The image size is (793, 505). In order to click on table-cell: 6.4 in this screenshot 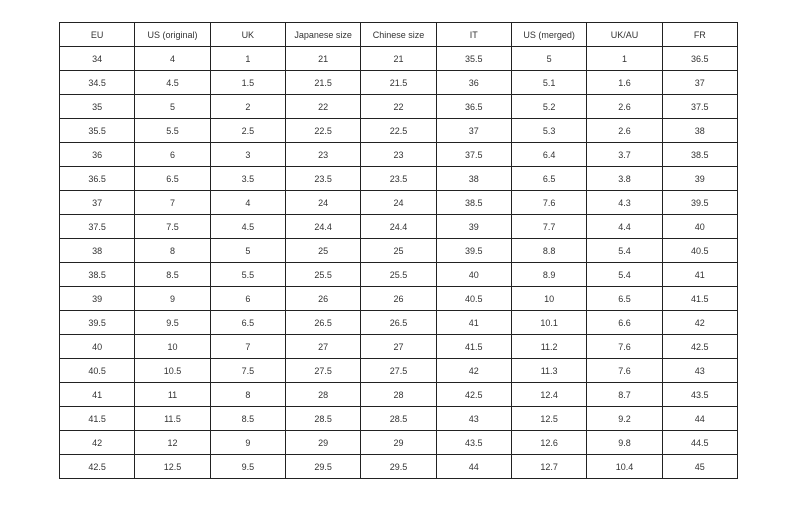, I will do `click(549, 154)`.